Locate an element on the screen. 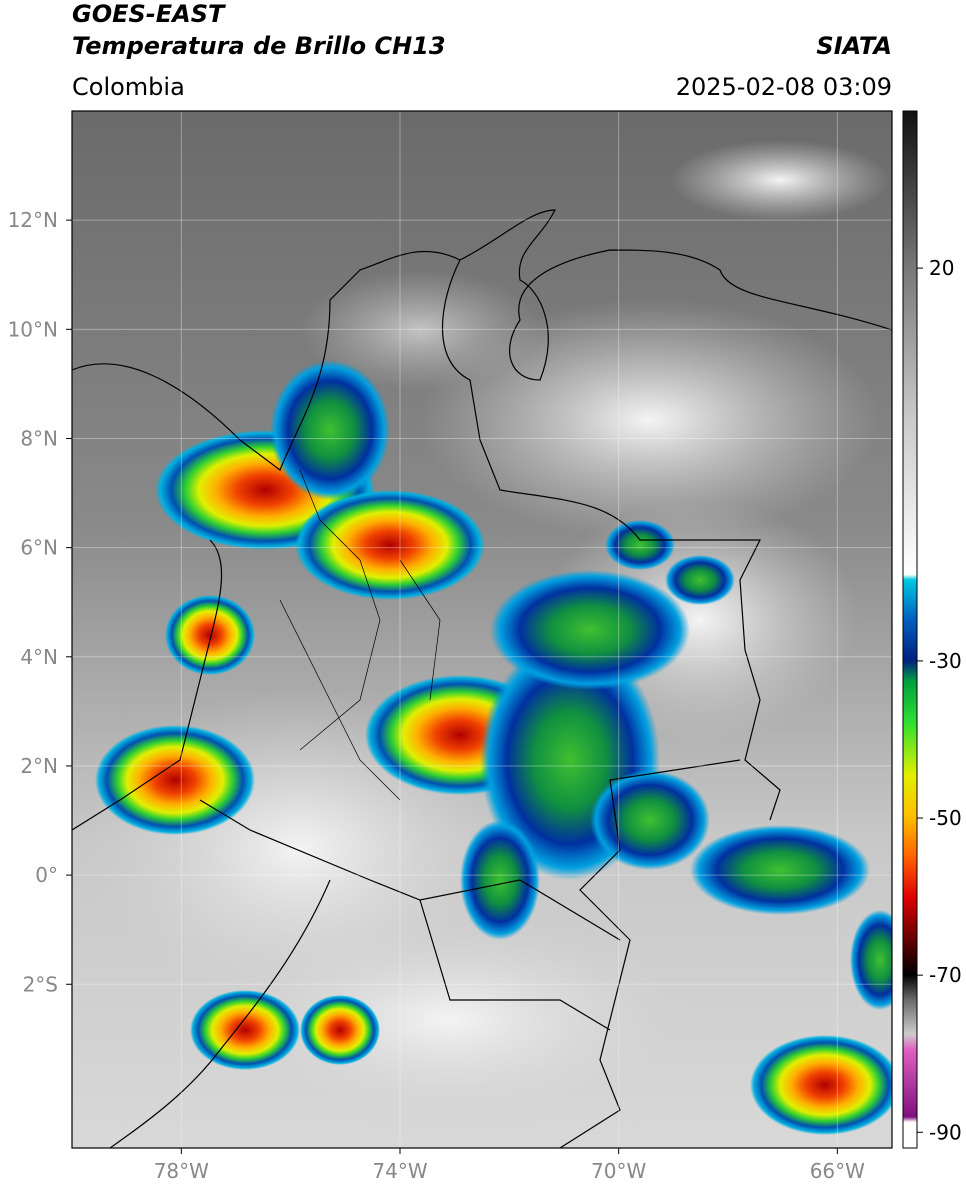 Image resolution: width=966 pixels, height=1194 pixels. x-tick-label: 78°W is located at coordinates (181, 1171).